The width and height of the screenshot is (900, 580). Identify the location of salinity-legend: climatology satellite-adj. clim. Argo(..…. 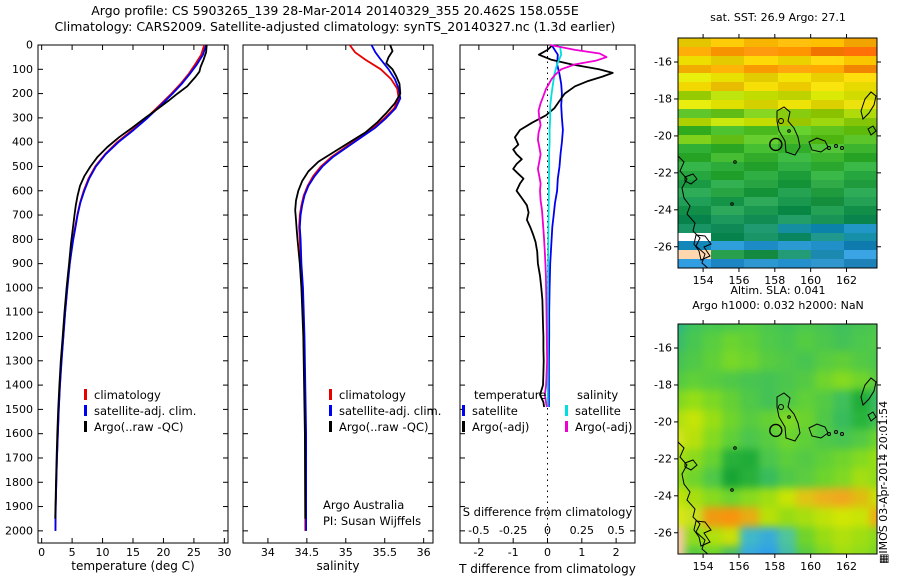
(385, 411).